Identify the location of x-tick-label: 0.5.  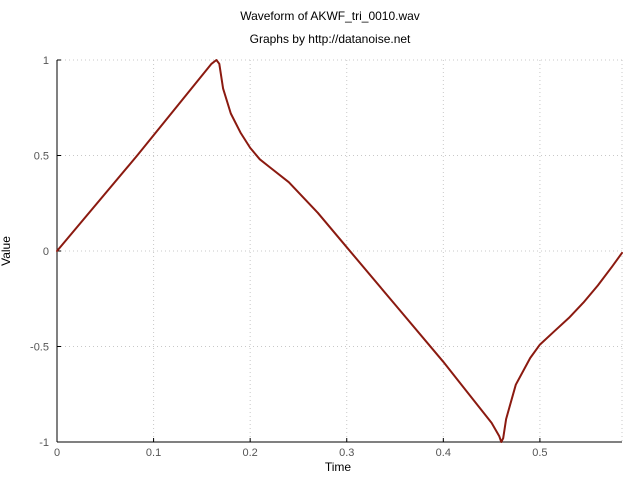
(539, 453).